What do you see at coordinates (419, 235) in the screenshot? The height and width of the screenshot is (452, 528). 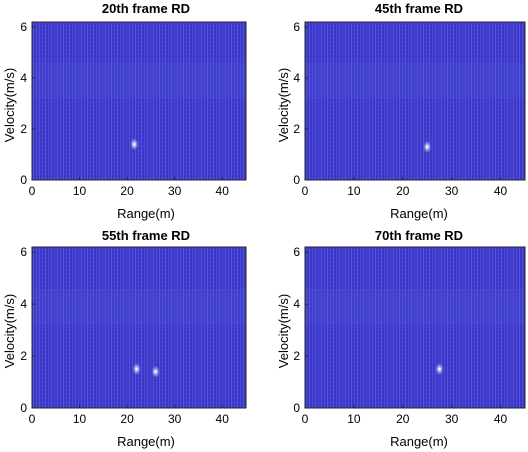 I see `subplot-title: 70th frame RD` at bounding box center [419, 235].